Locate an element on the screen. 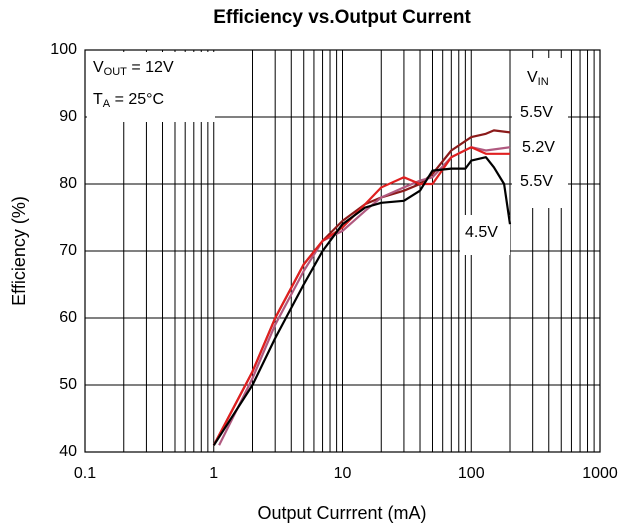 The height and width of the screenshot is (531, 624). annotation-part: = 12V is located at coordinates (150, 67).